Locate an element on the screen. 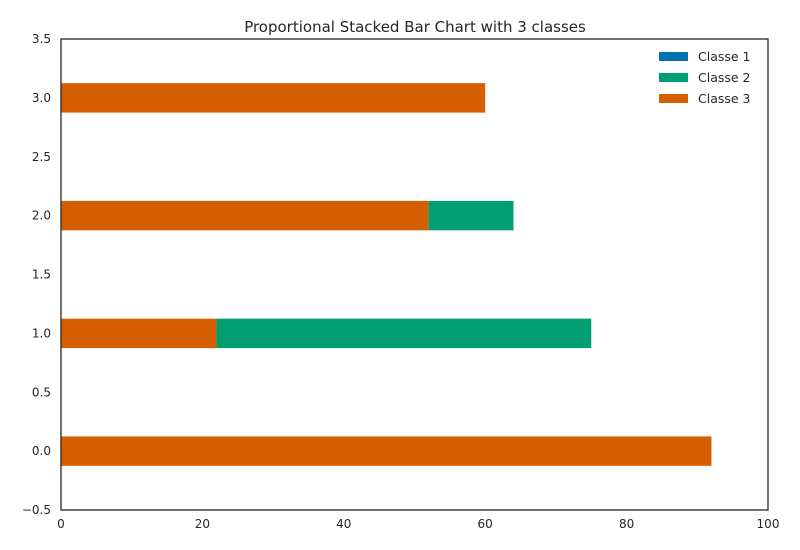 This screenshot has width=800, height=550. y-tick-label: 0.0 is located at coordinates (41, 451).